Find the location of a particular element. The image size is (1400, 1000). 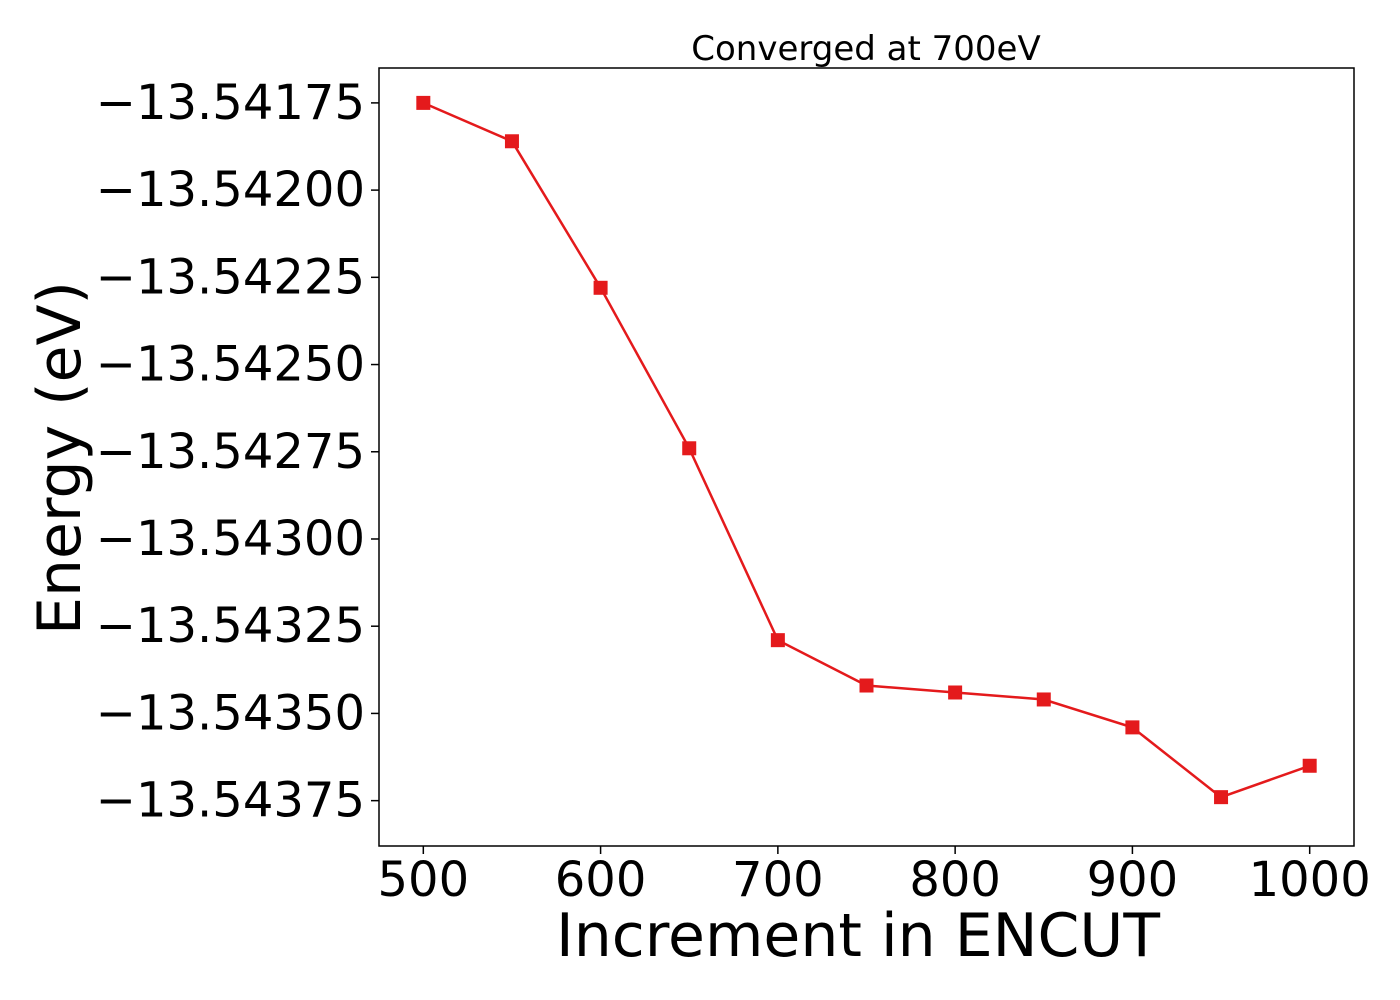

y-tick-label: −13.54200 is located at coordinates (230, 190).